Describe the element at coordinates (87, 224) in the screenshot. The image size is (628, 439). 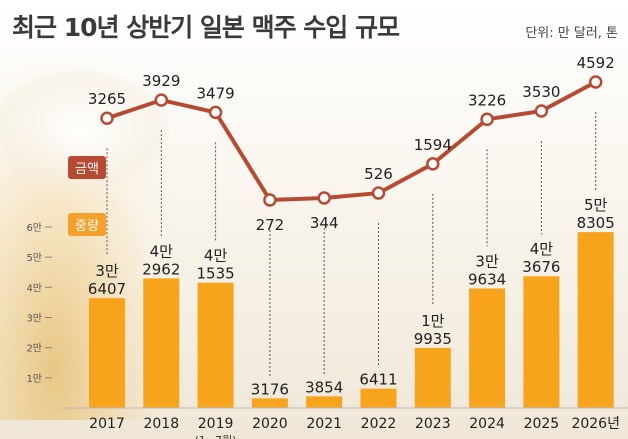
I see `legend-volume-tag: 중량` at that location.